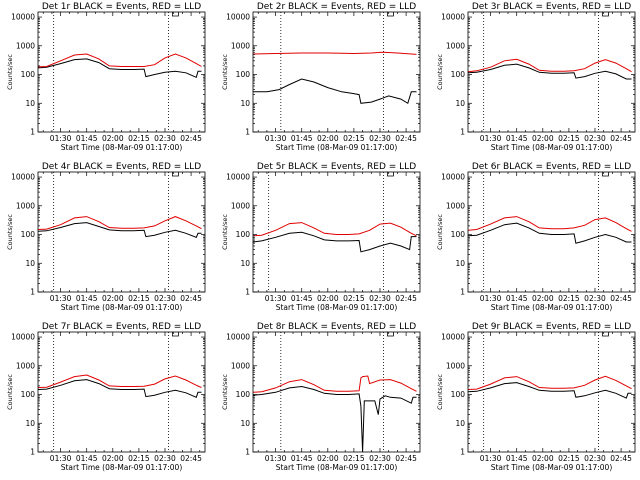 This screenshot has height=480, width=640. What do you see at coordinates (551, 327) in the screenshot?
I see `panel-title: Det 9r BLACK = Events, RED = LLD` at bounding box center [551, 327].